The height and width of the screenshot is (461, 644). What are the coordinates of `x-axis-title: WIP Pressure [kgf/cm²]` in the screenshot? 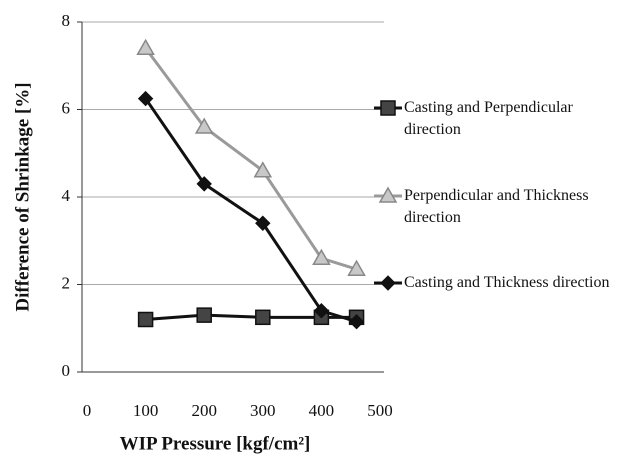 It's located at (215, 443).